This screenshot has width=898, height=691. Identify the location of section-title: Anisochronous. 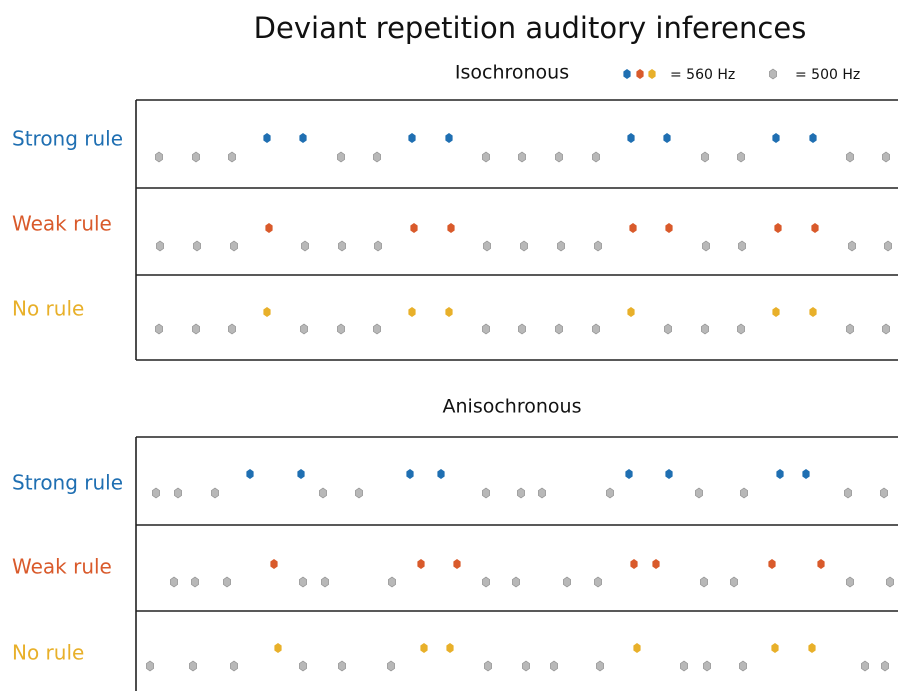
(512, 407).